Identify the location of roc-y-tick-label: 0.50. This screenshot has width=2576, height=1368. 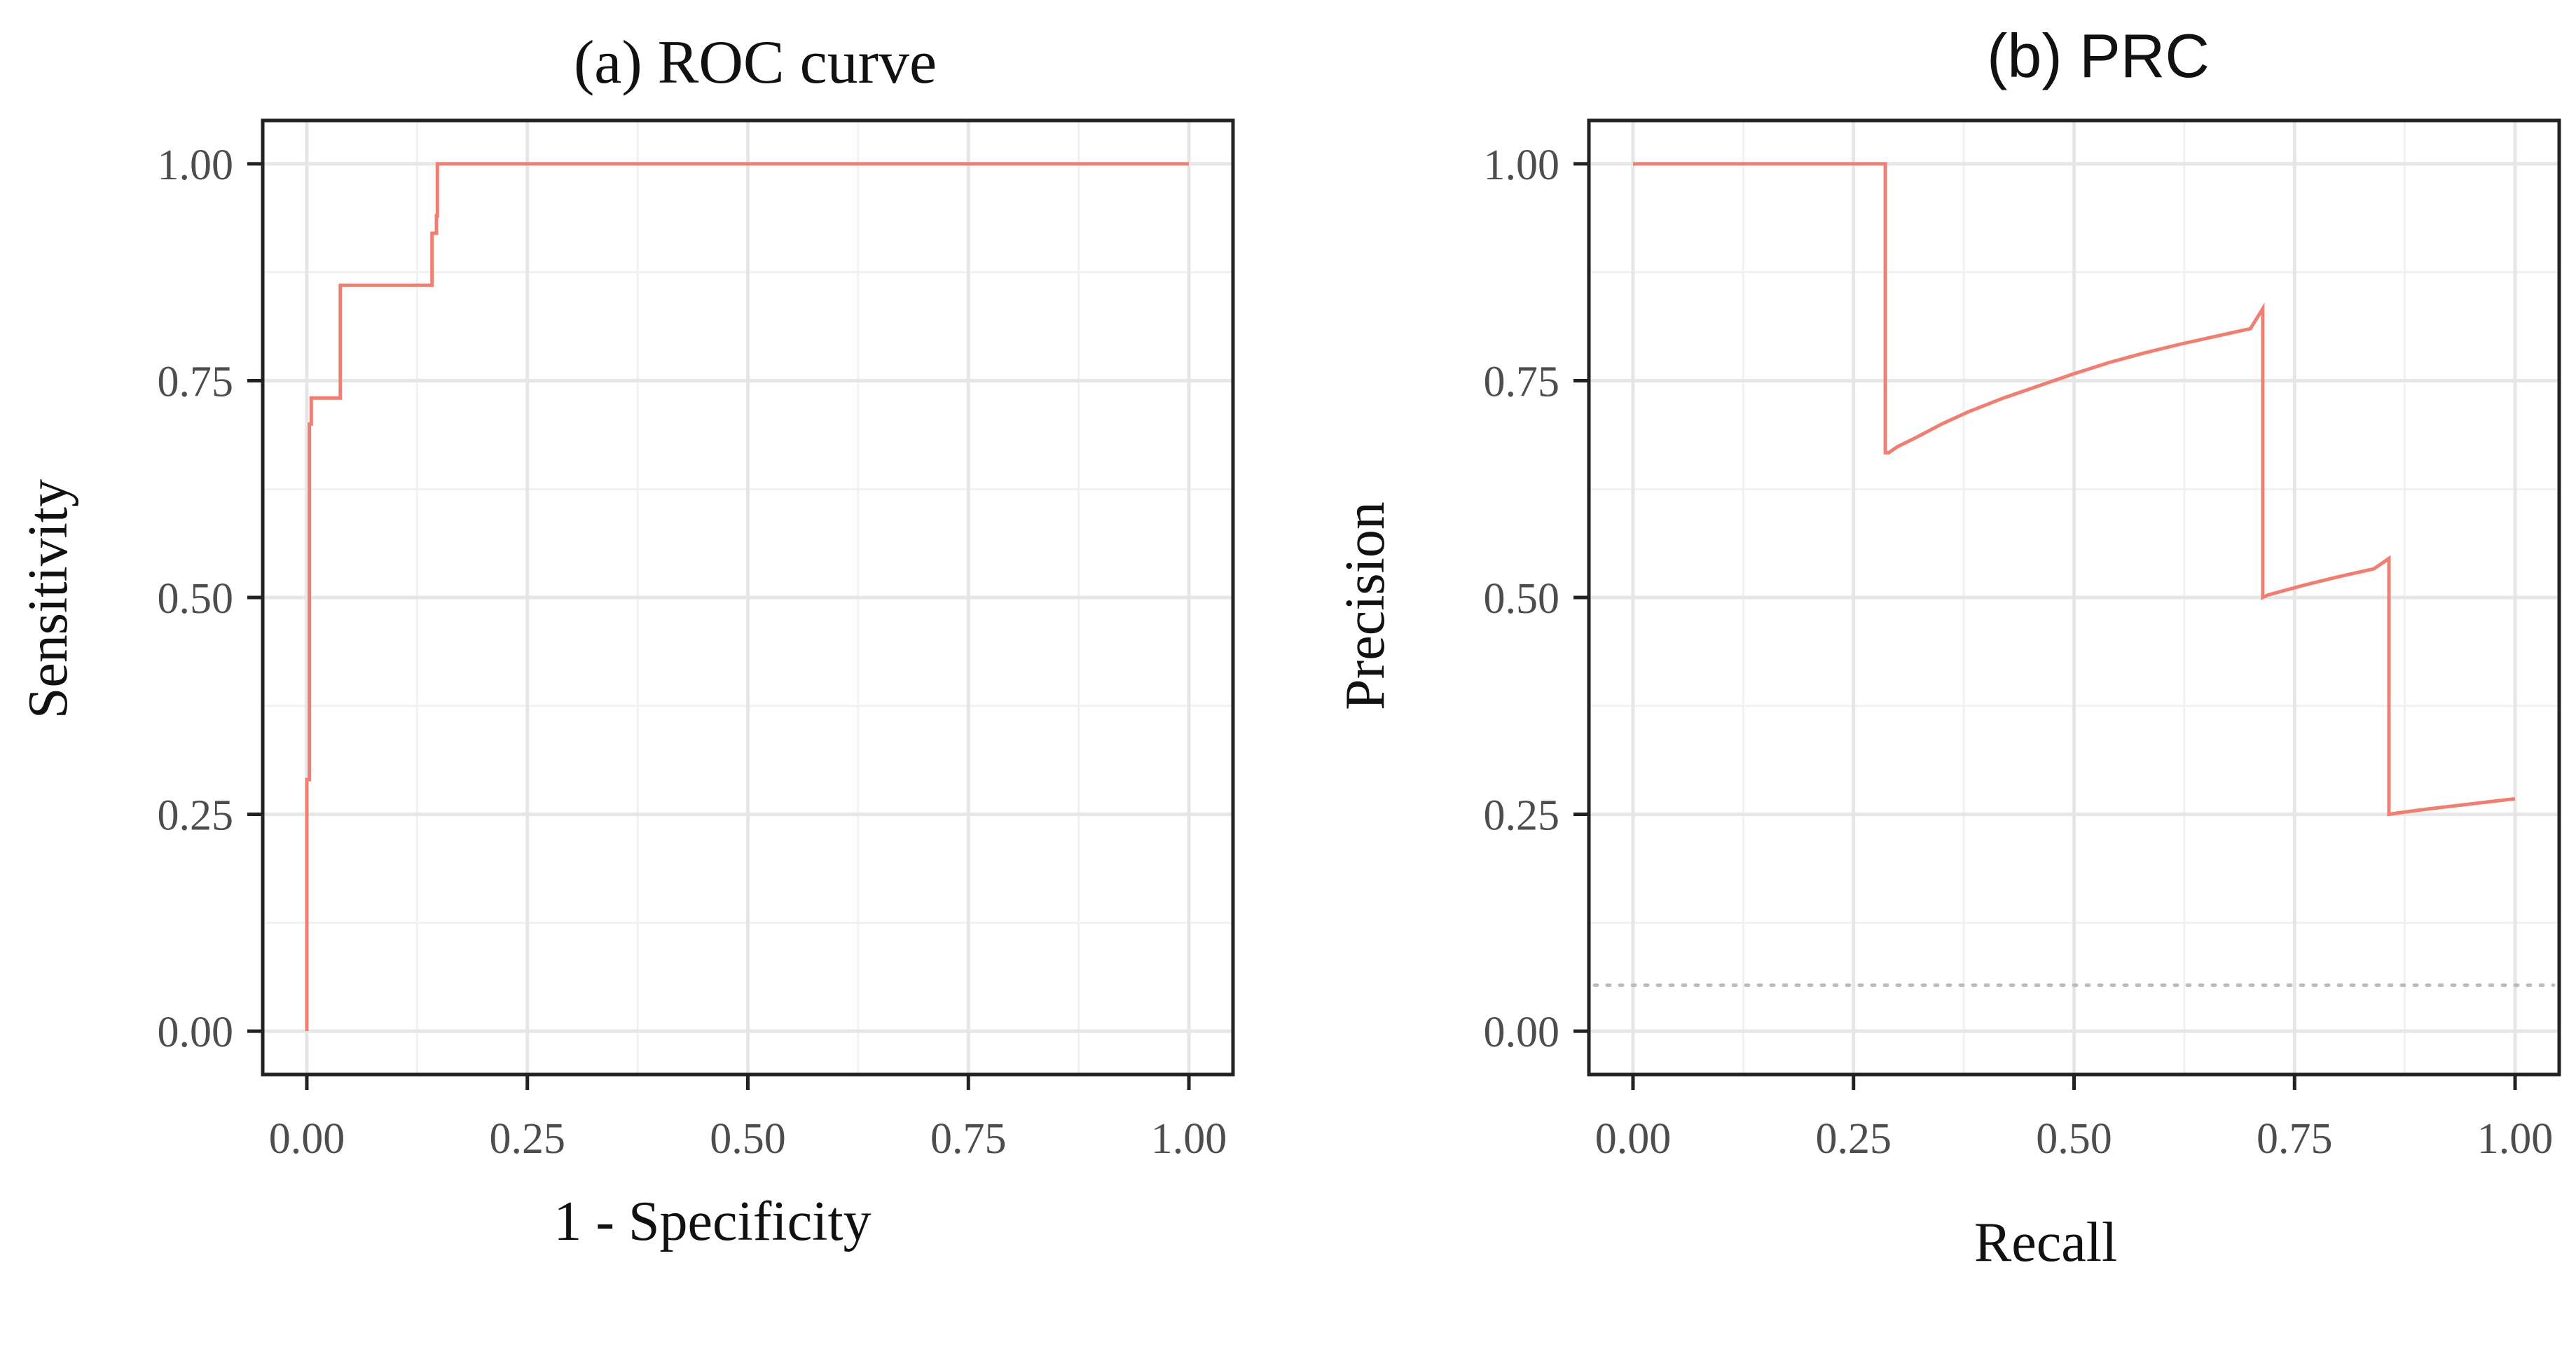
(196, 599).